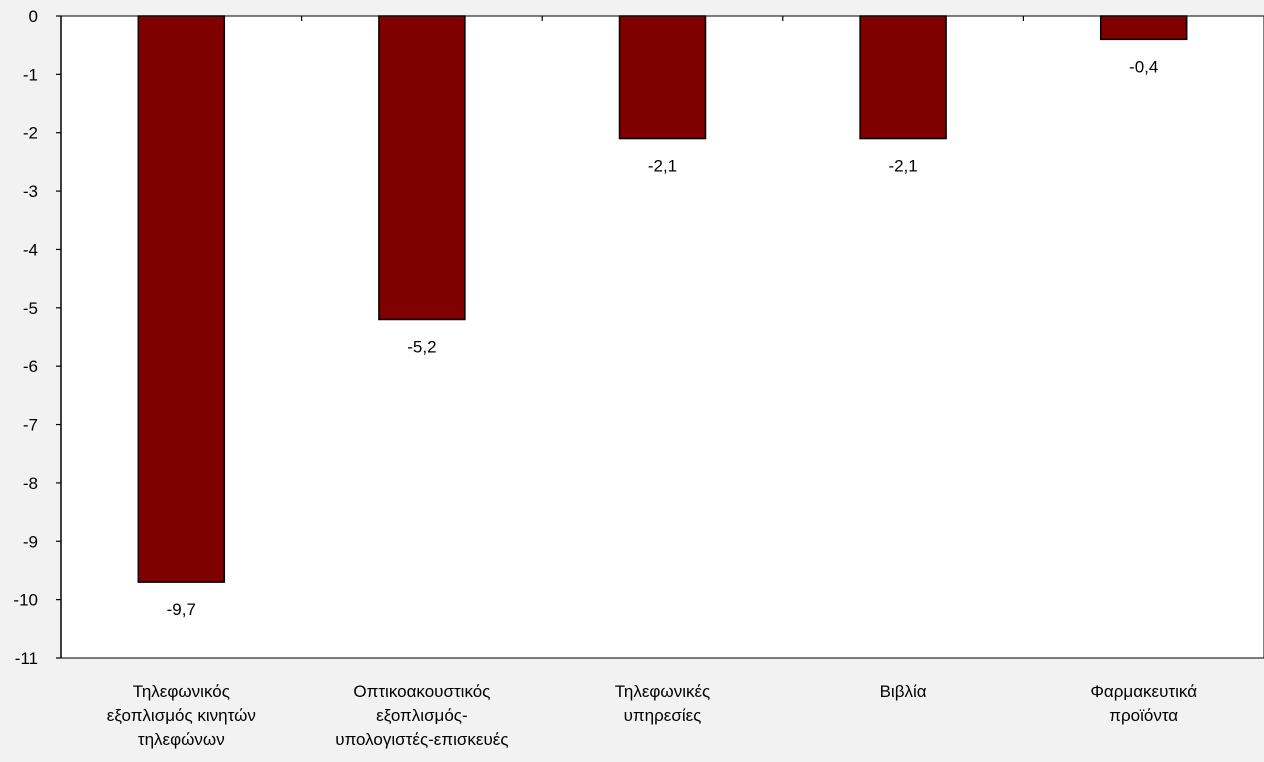  Describe the element at coordinates (33, 16) in the screenshot. I see `y-tick-label: 0` at that location.